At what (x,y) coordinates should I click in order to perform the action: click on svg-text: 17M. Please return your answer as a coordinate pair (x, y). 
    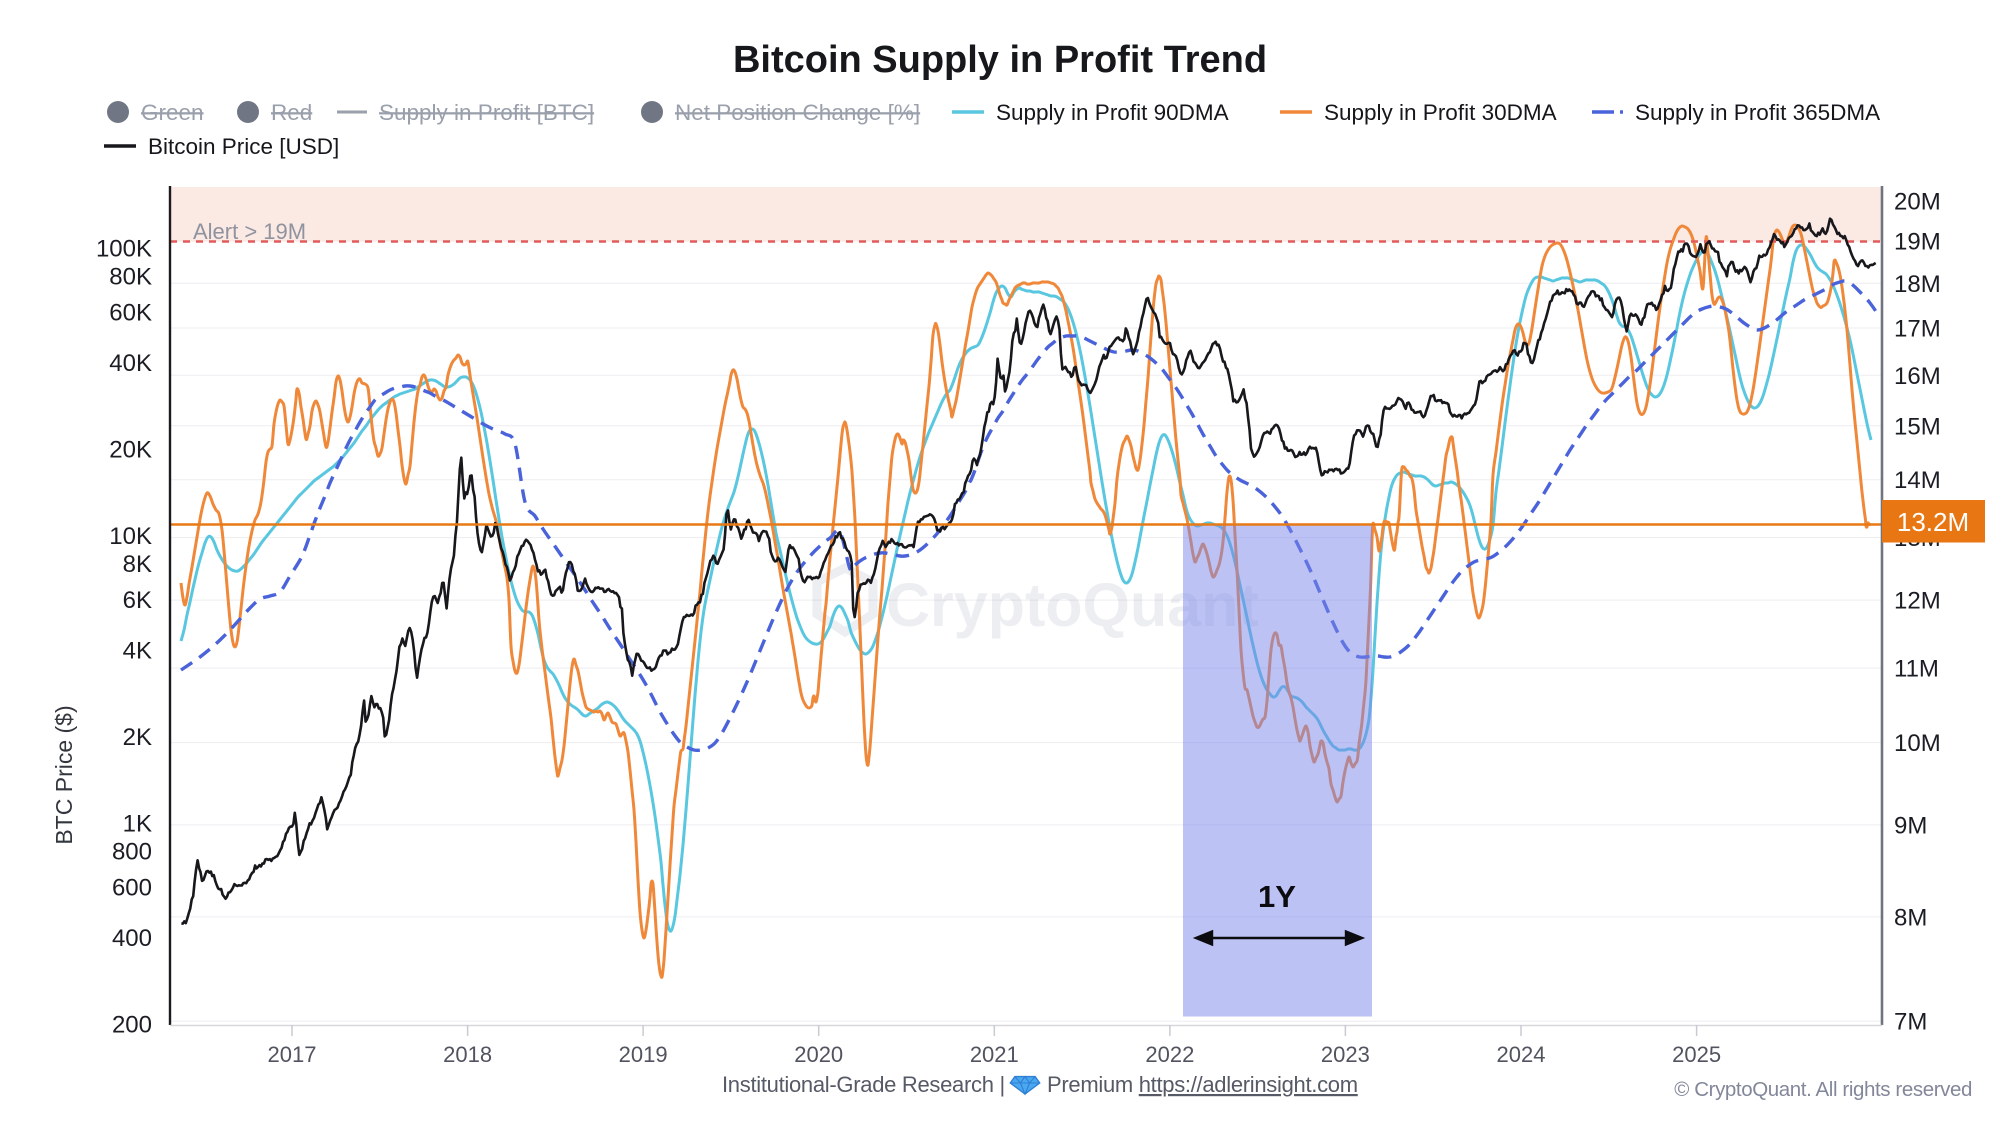
    Looking at the image, I should click on (1917, 329).